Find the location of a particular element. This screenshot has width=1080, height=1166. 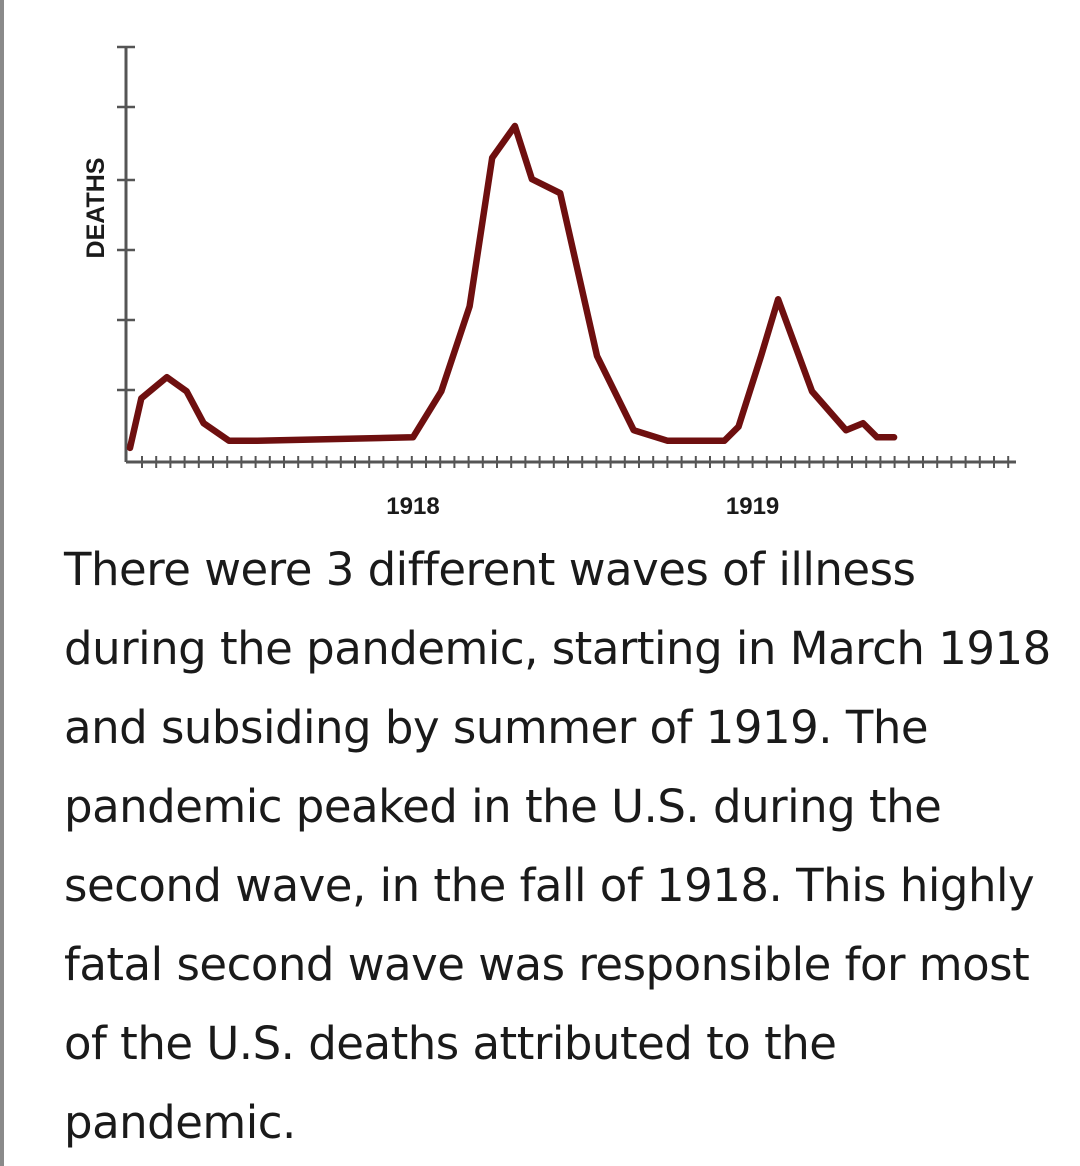

x-tick-label-1918: 1918 is located at coordinates (412, 506).